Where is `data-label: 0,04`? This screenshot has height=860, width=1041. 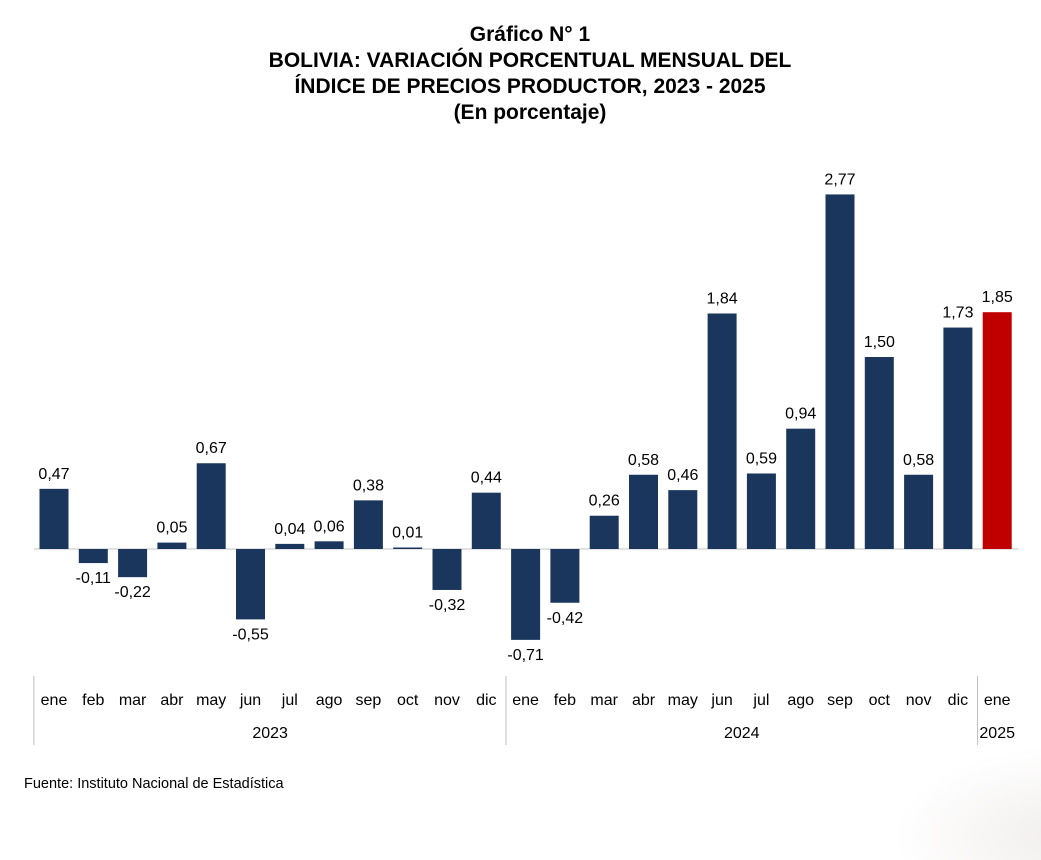
data-label: 0,04 is located at coordinates (289, 529).